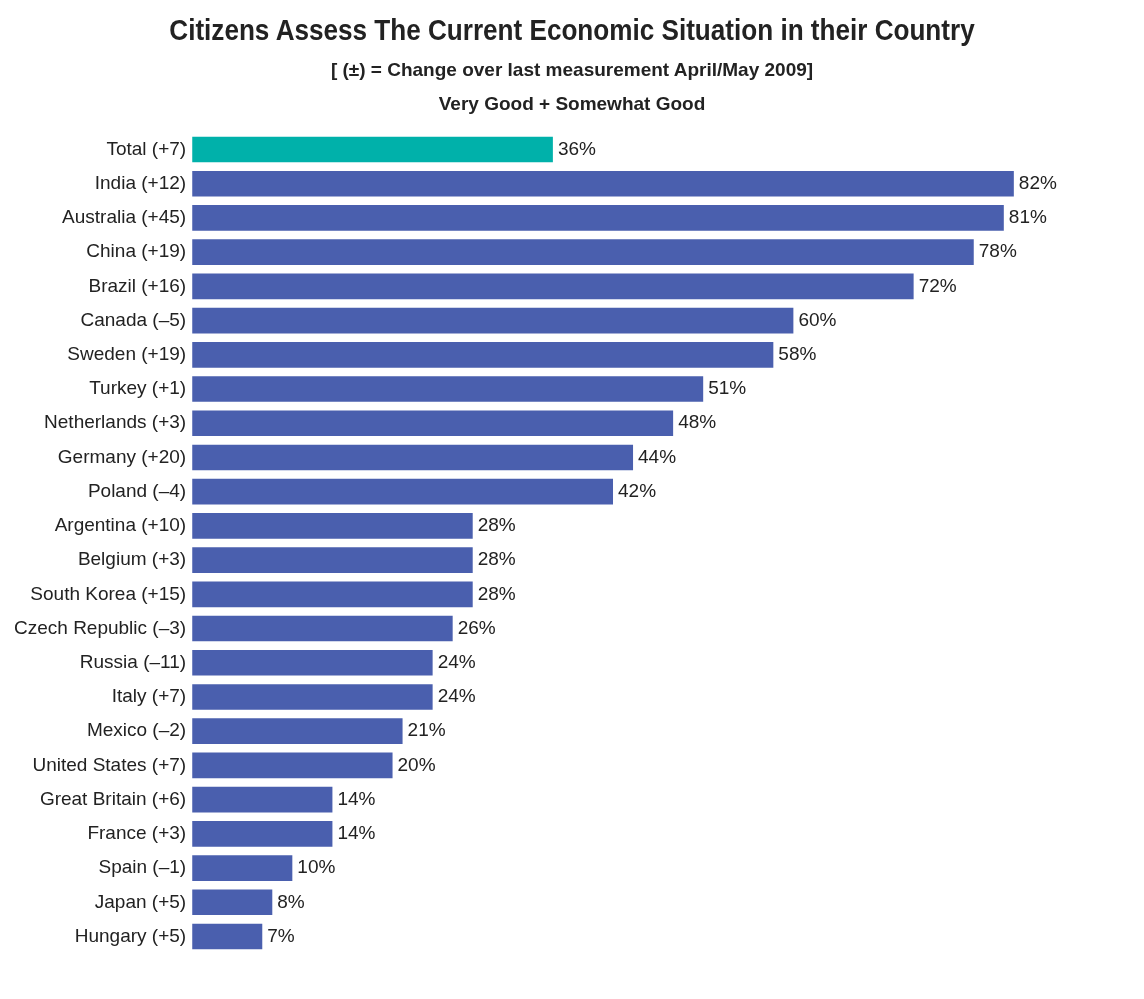 This screenshot has width=1144, height=999. I want to click on y-tick-label: Japan (+5), so click(140, 901).